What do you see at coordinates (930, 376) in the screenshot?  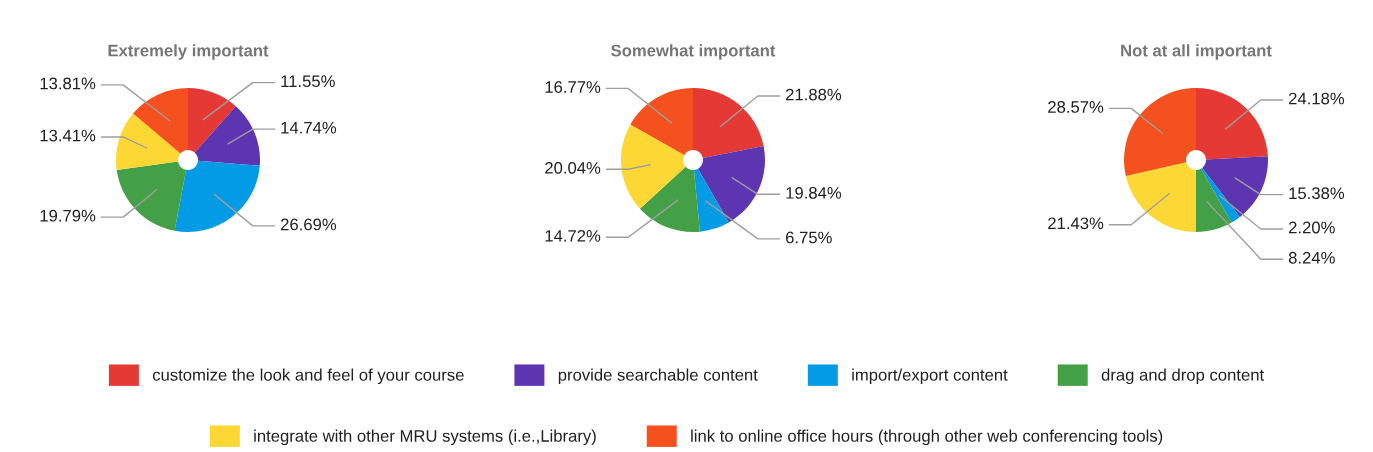 I see `legend-label: import/export content` at bounding box center [930, 376].